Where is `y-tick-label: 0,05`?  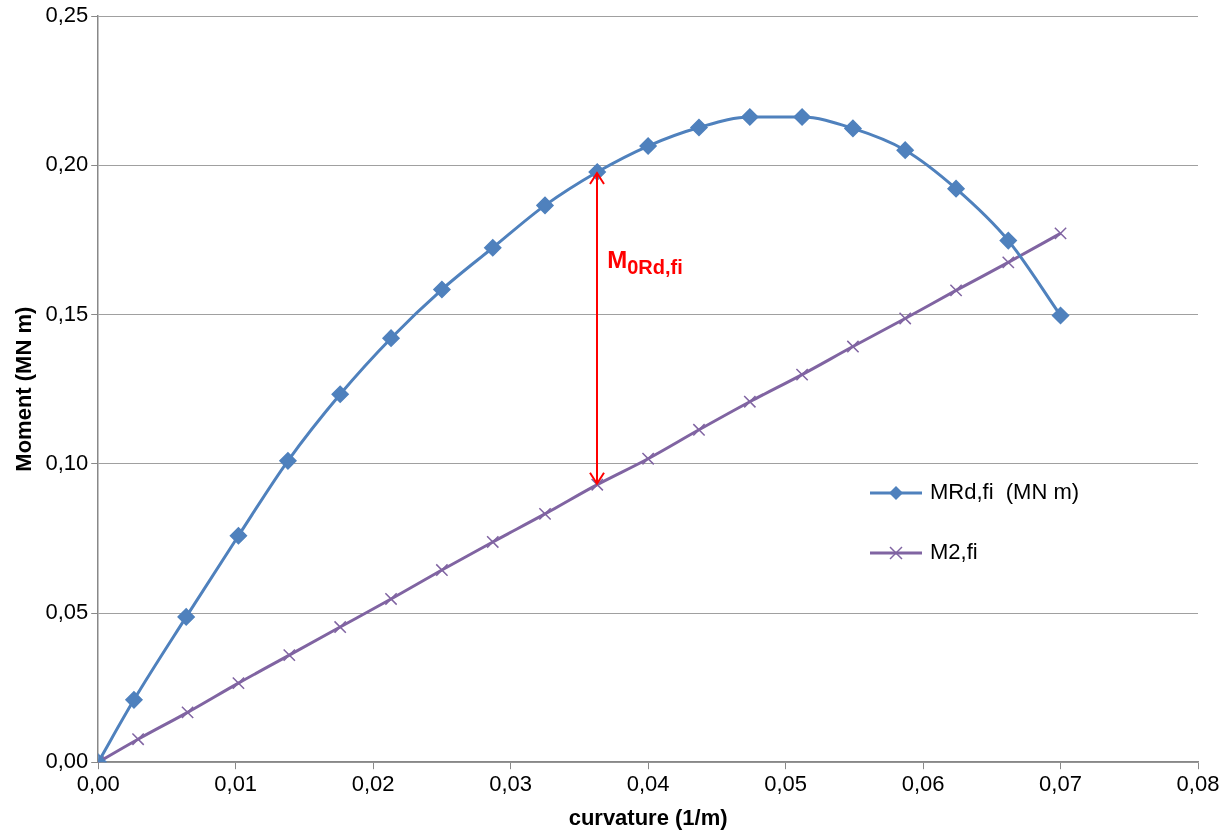
y-tick-label: 0,05 is located at coordinates (67, 612).